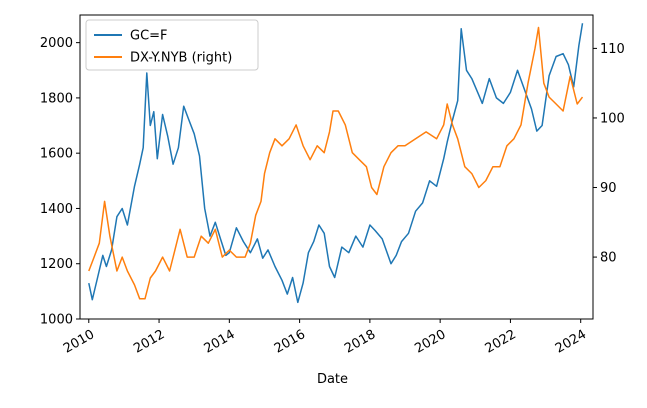 This screenshot has height=408, width=647. Describe the element at coordinates (149, 342) in the screenshot. I see `x-tick-label: 2012` at that location.